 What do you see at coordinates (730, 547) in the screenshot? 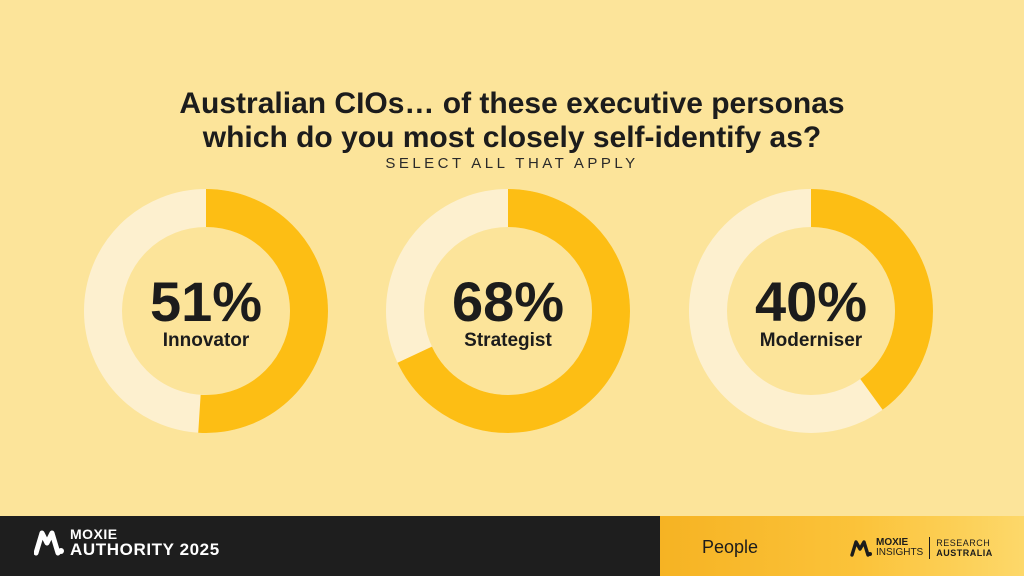
I see `footer-section-label: People` at bounding box center [730, 547].